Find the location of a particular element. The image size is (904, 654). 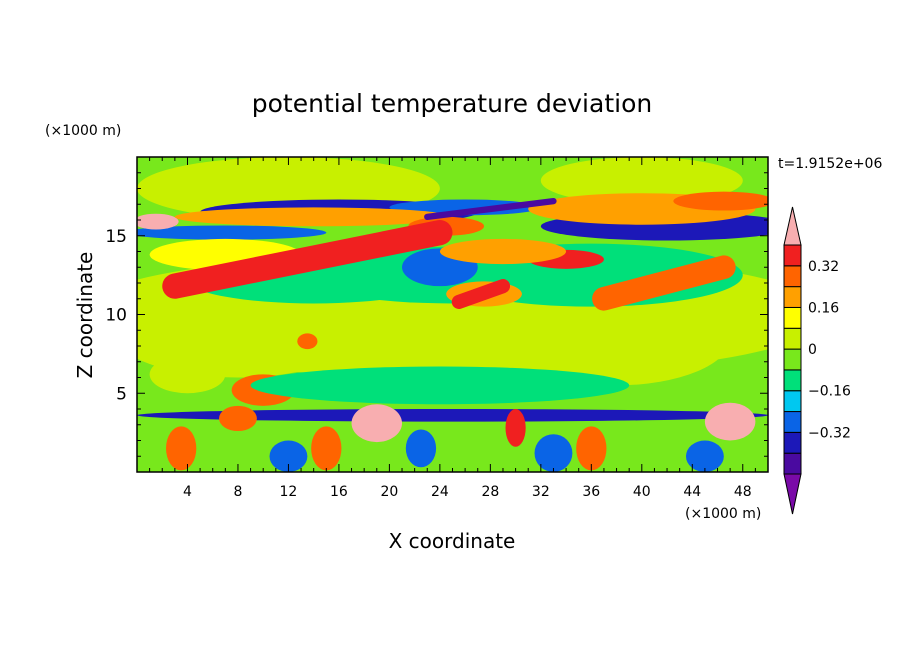

colorbar-tick-label: −0.32 is located at coordinates (829, 433).